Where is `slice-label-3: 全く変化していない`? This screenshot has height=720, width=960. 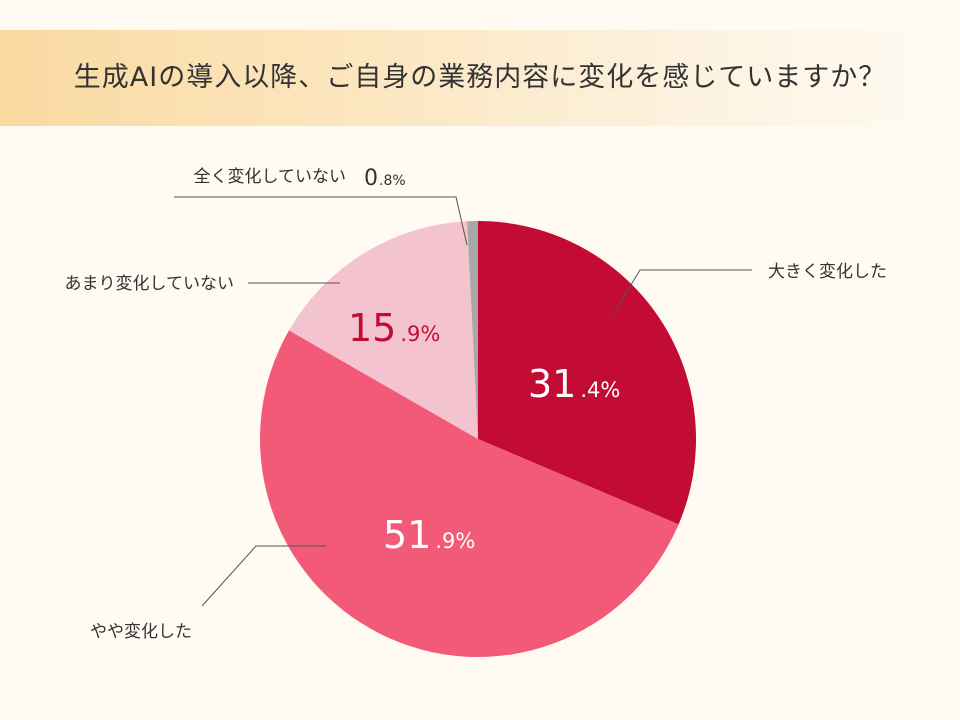
slice-label-3: 全く変化していない is located at coordinates (270, 177).